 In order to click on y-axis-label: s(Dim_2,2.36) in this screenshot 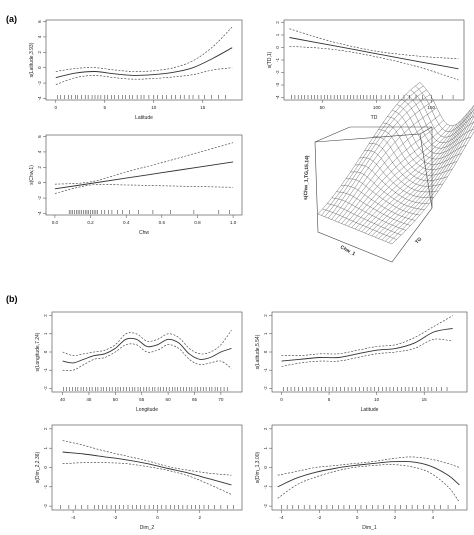, I will do `click(38, 467)`.